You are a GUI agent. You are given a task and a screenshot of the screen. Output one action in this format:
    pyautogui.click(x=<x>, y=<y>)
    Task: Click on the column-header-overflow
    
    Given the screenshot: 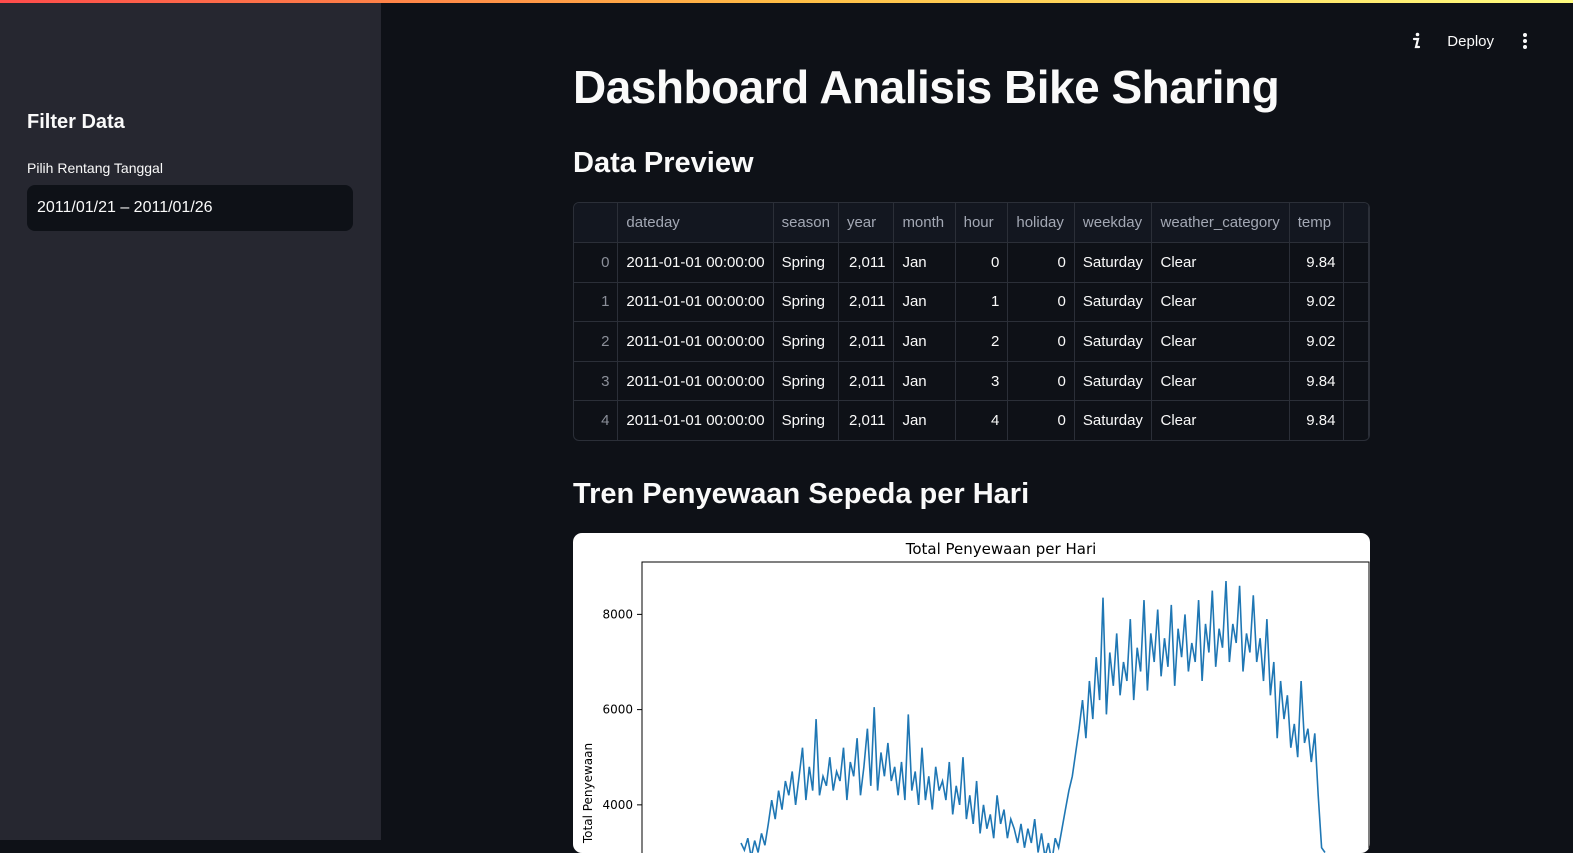 What is the action you would take?
    pyautogui.click(x=1356, y=223)
    